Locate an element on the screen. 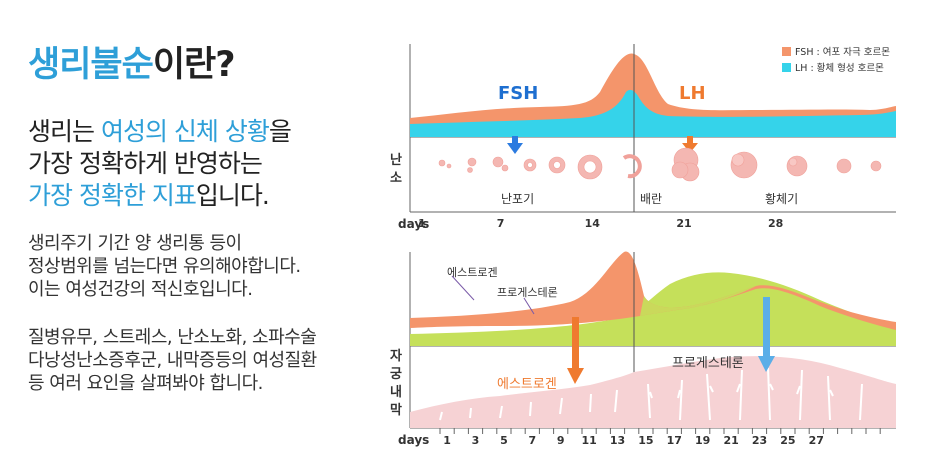 Image resolution: width=928 pixels, height=471 pixels. uterus-label-4: 막 is located at coordinates (396, 410).